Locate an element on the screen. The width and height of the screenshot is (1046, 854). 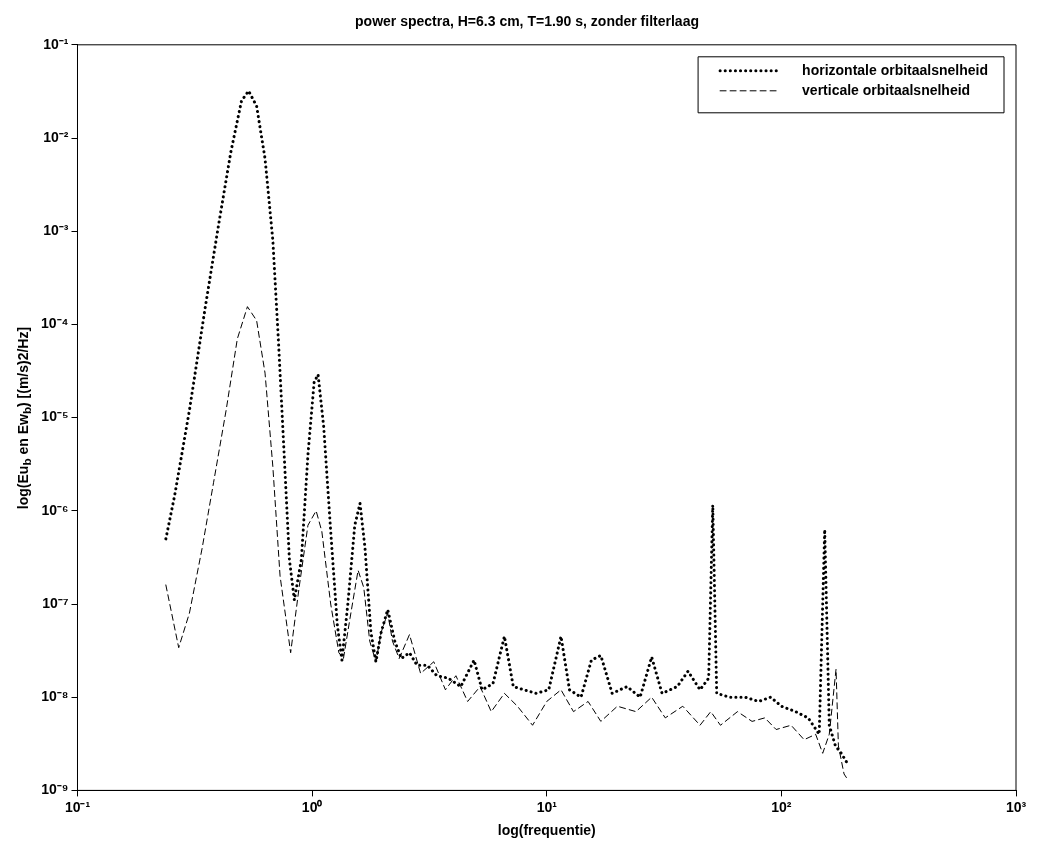
x-tick-label: 10⁻¹ is located at coordinates (77, 806).